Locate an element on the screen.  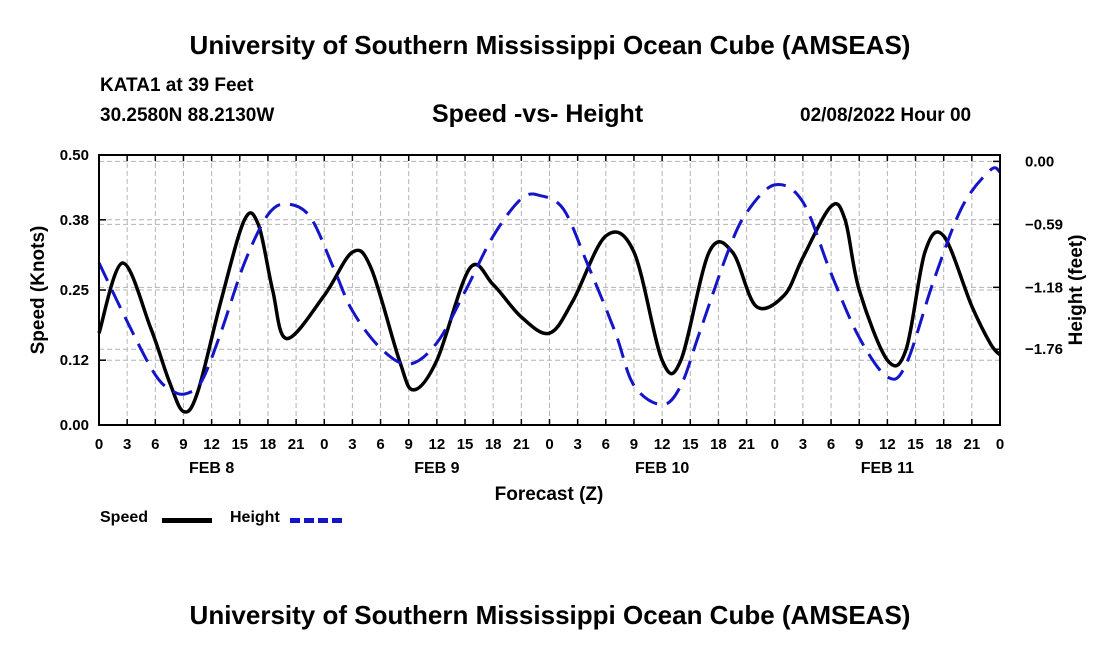
y-tick-label: 0.00 is located at coordinates (74, 425).